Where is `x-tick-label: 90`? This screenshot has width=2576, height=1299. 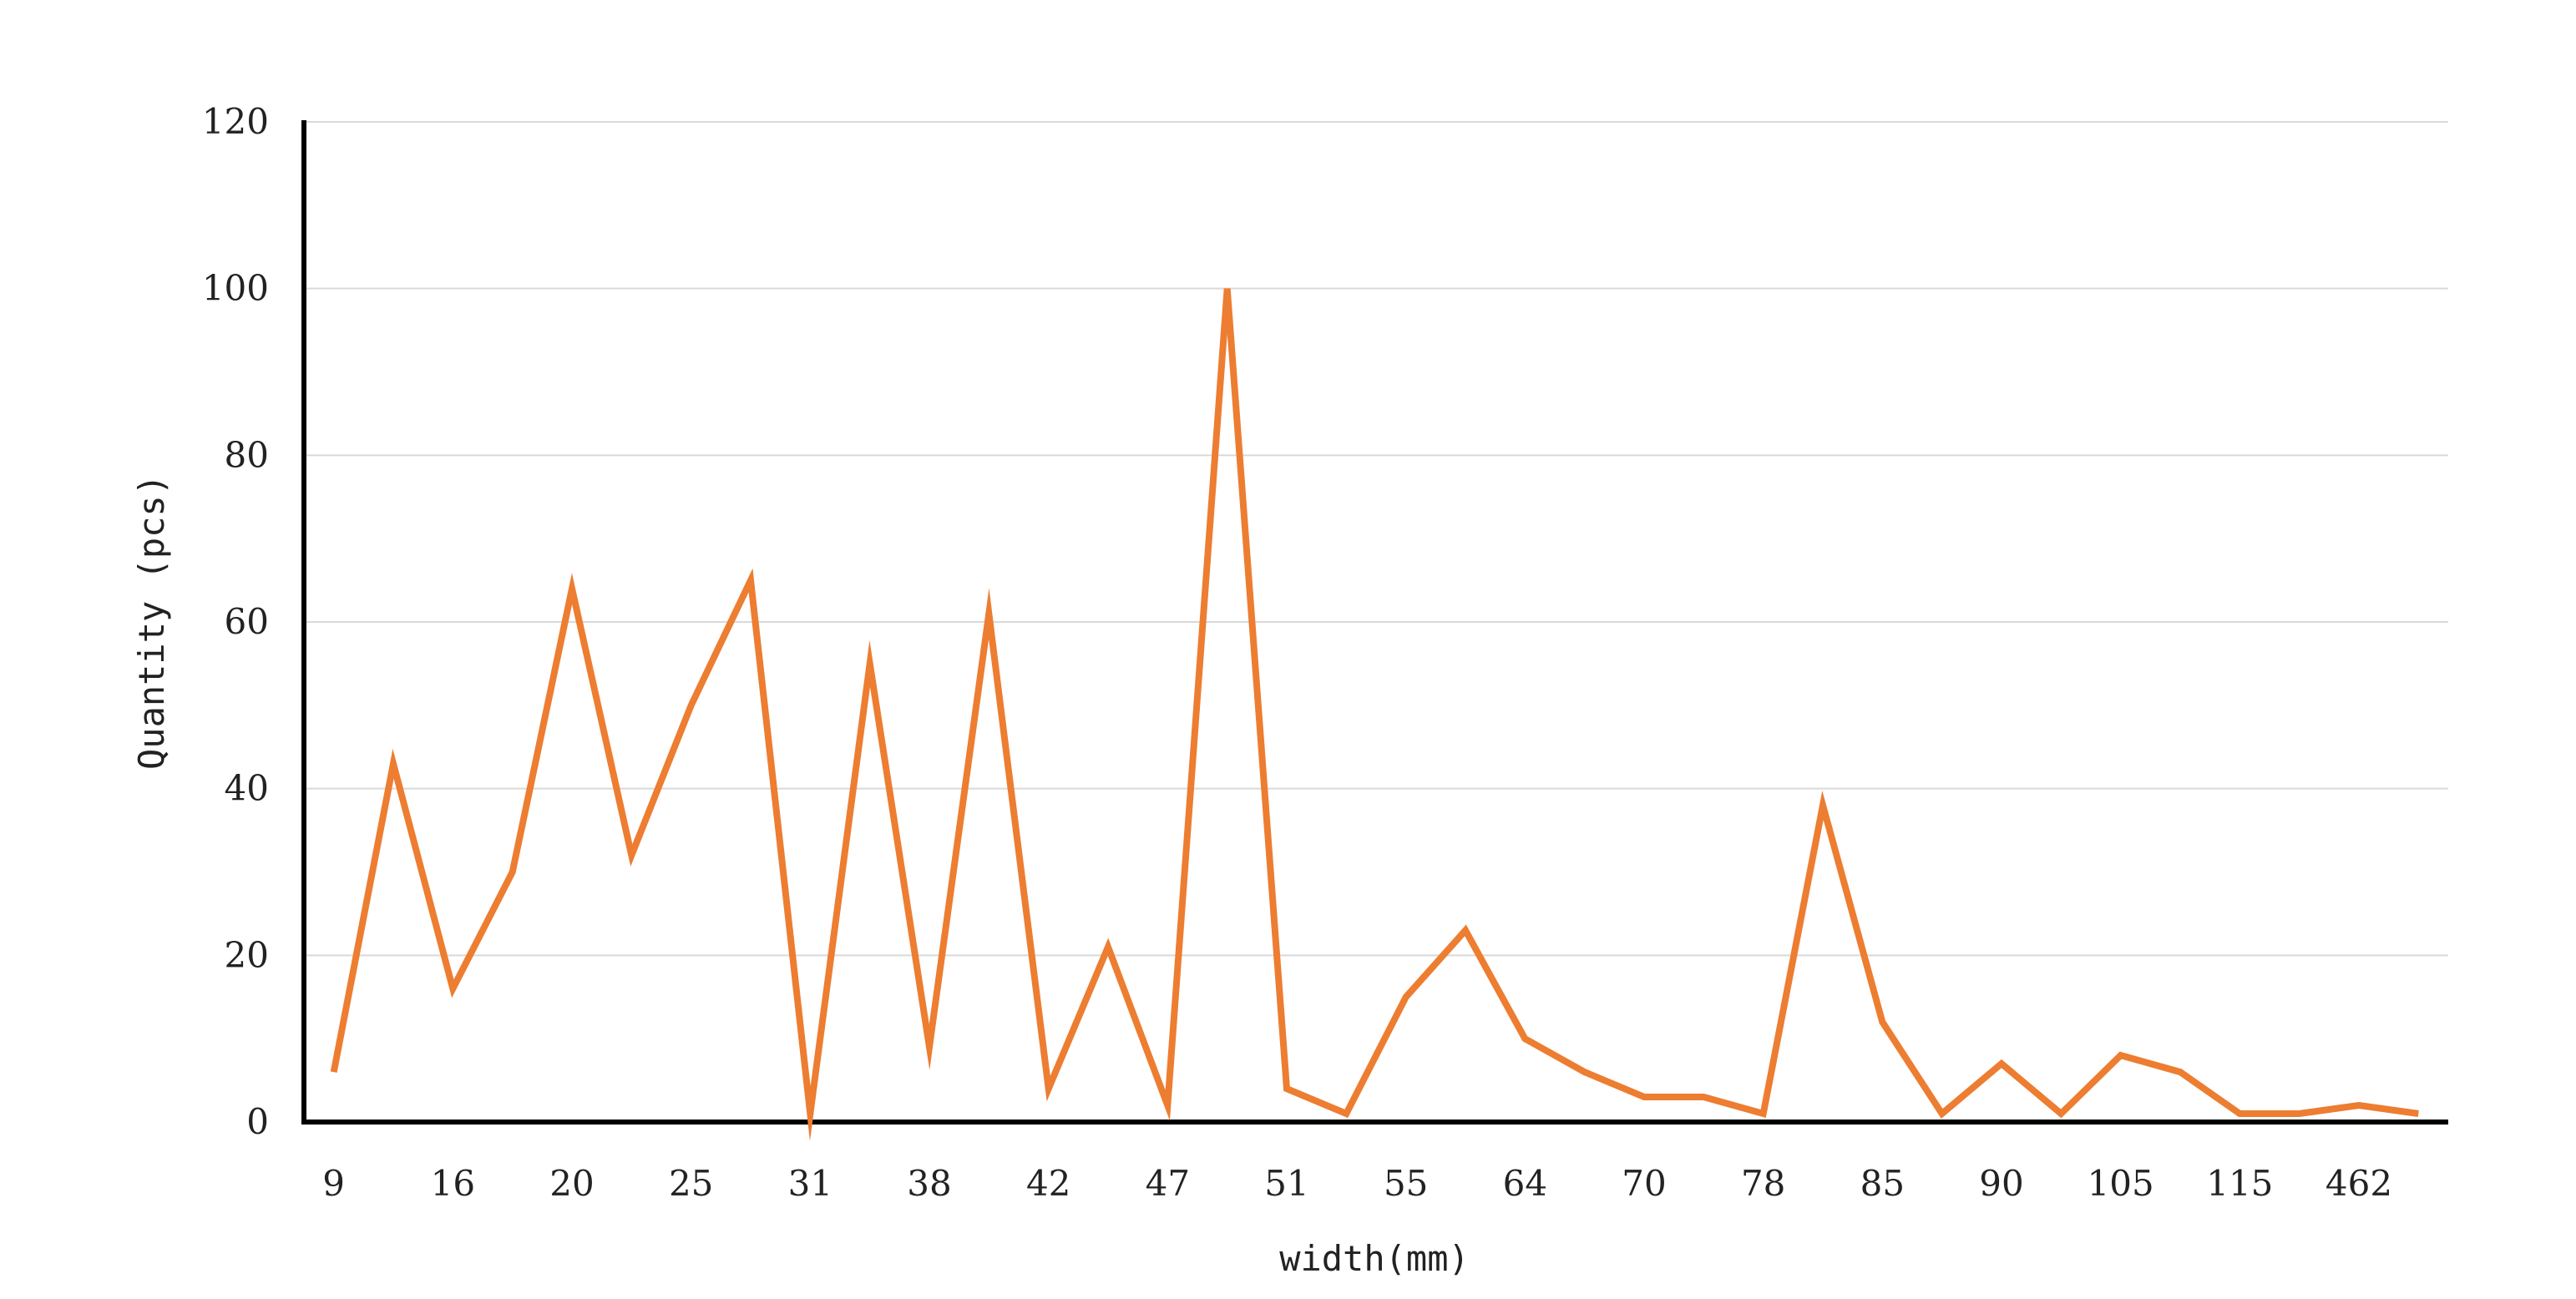
x-tick-label: 90 is located at coordinates (2001, 1183).